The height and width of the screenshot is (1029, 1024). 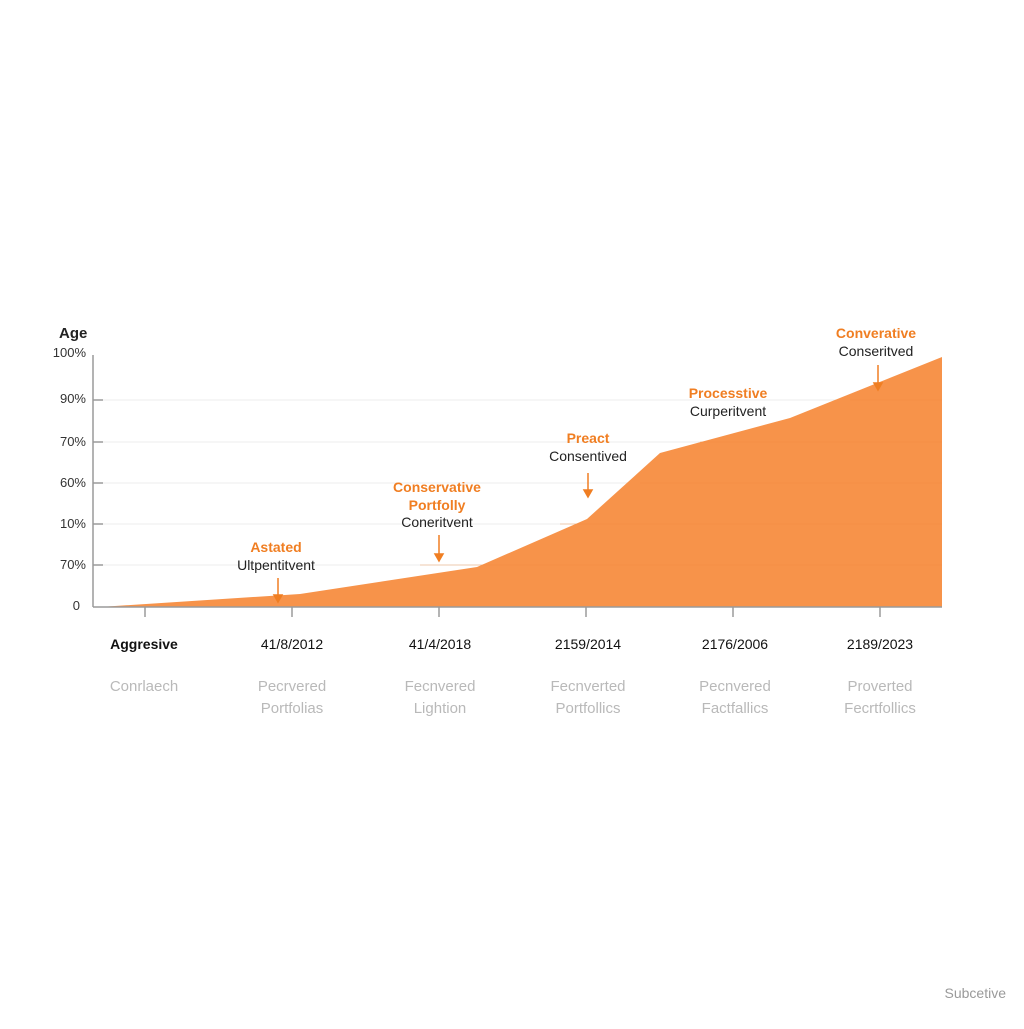 What do you see at coordinates (578, 484) in the screenshot?
I see `annotation-arrows` at bounding box center [578, 484].